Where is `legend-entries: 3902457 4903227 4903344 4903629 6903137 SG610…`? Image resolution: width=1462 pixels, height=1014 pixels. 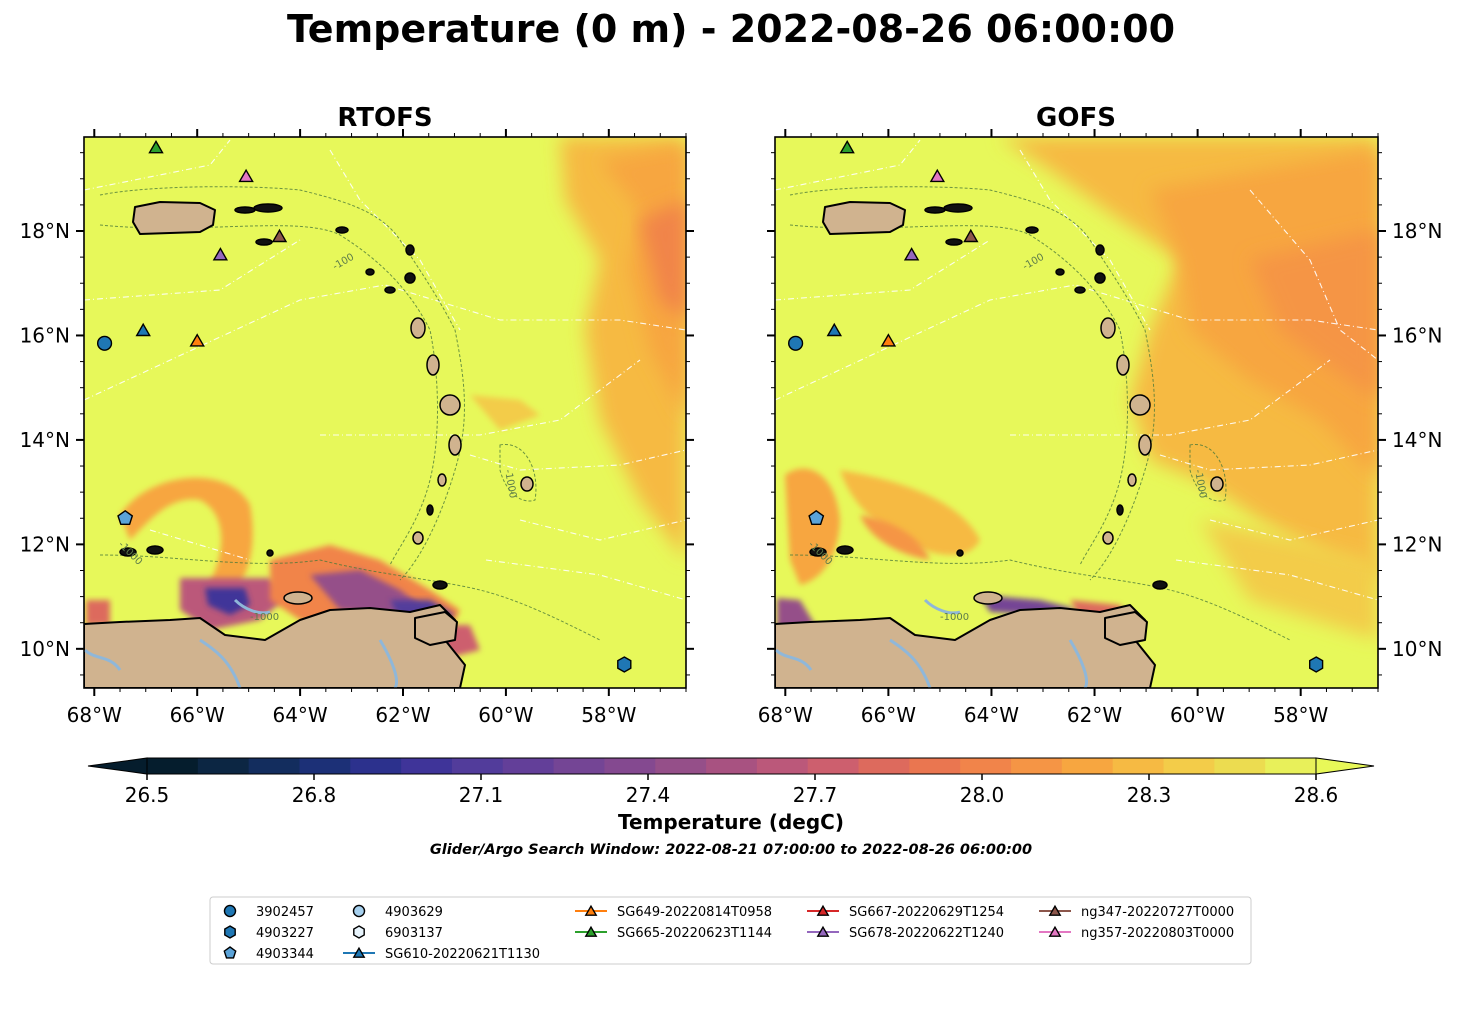
legend-entries: 3902457 4903227 4903344 4903629 6903137 SG610… is located at coordinates (728, 933).